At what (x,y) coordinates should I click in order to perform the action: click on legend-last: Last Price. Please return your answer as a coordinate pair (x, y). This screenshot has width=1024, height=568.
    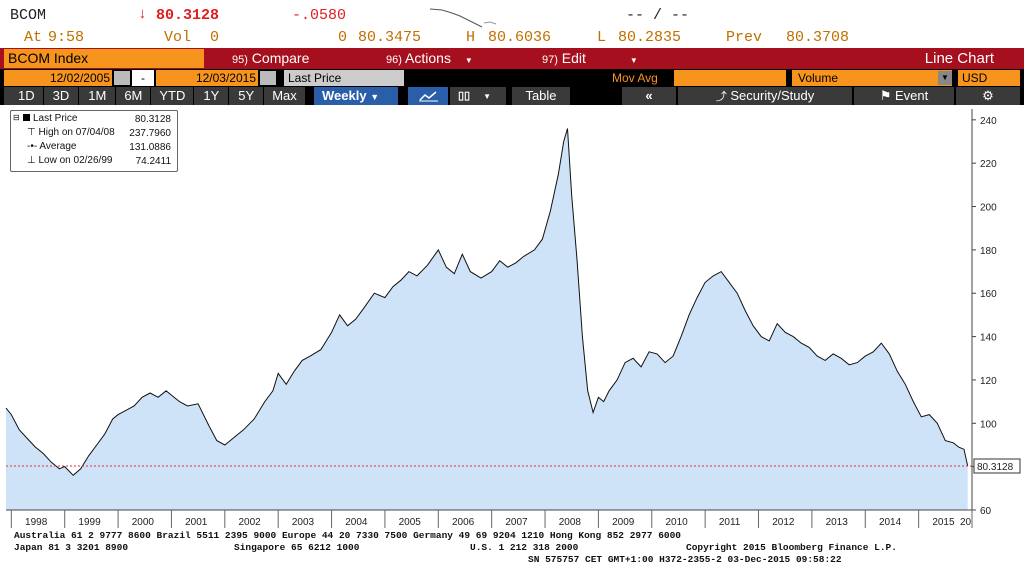
    Looking at the image, I should click on (50, 118).